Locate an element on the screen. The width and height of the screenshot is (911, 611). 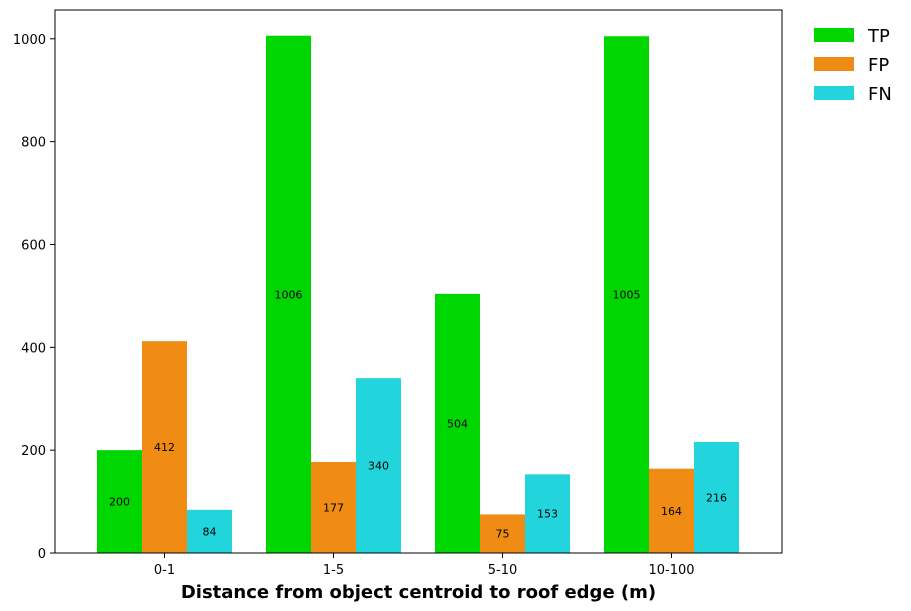
bar-value-label: 84 is located at coordinates (210, 531).